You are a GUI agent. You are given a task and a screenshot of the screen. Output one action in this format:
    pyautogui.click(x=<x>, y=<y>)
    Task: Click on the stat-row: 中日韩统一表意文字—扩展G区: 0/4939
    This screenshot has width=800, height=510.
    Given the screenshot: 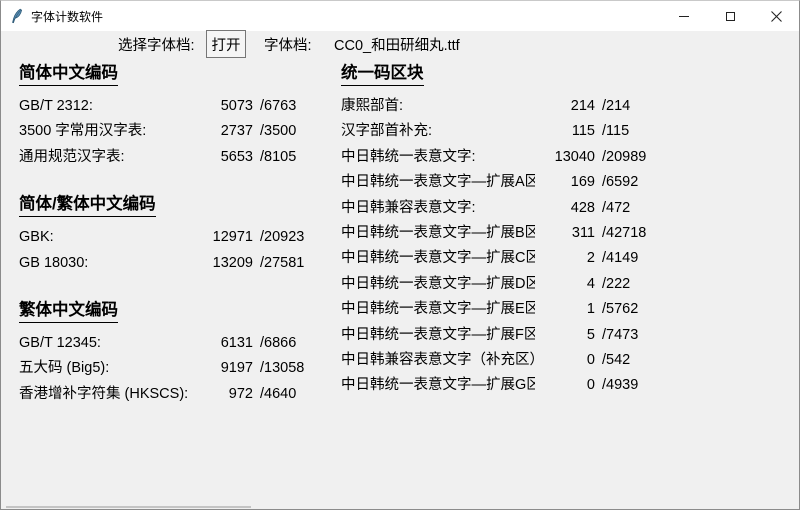 What is the action you would take?
    pyautogui.click(x=502, y=385)
    